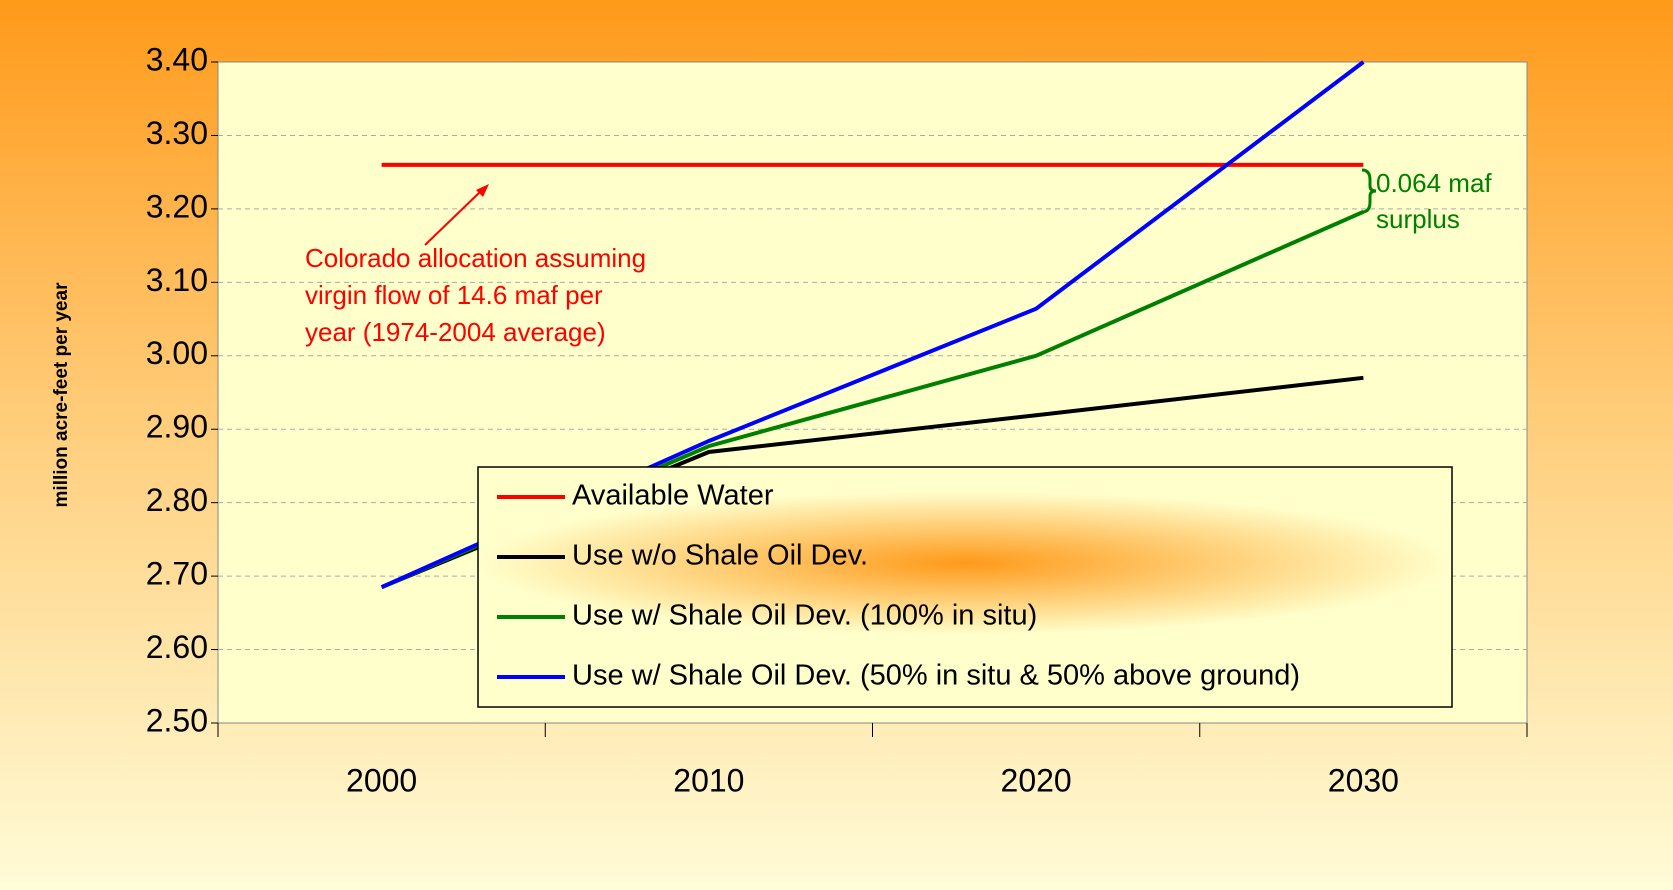 This screenshot has width=1673, height=890. What do you see at coordinates (177, 206) in the screenshot?
I see `y-tick-label: 3.20` at bounding box center [177, 206].